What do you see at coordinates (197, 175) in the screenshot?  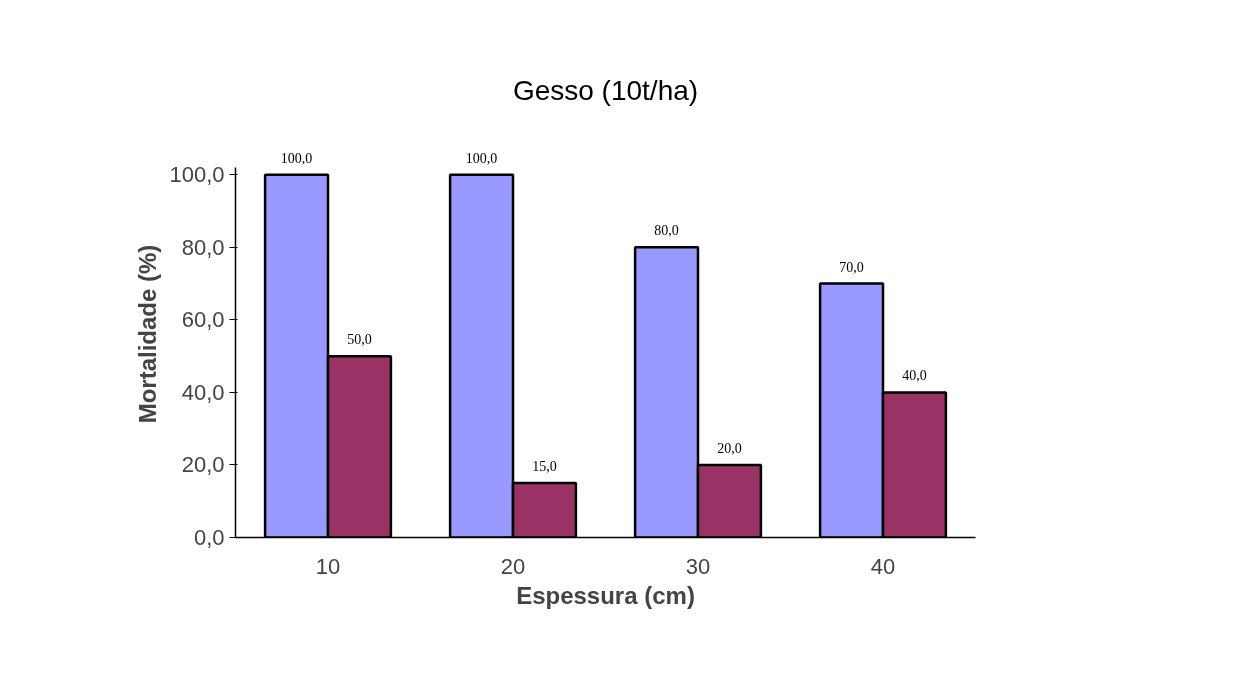 I see `y-tick-label: 100,0` at bounding box center [197, 175].